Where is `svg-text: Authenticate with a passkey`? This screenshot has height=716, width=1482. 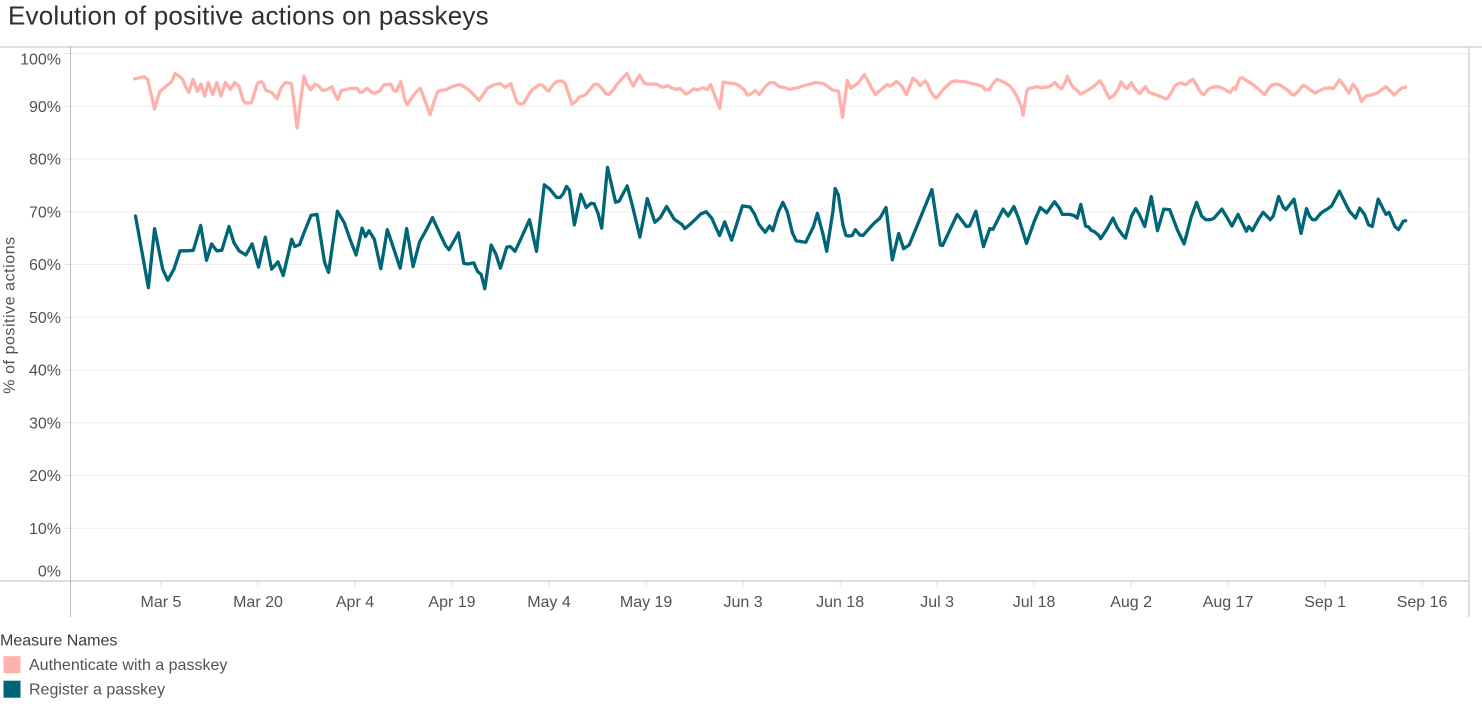 svg-text: Authenticate with a passkey is located at coordinates (128, 665).